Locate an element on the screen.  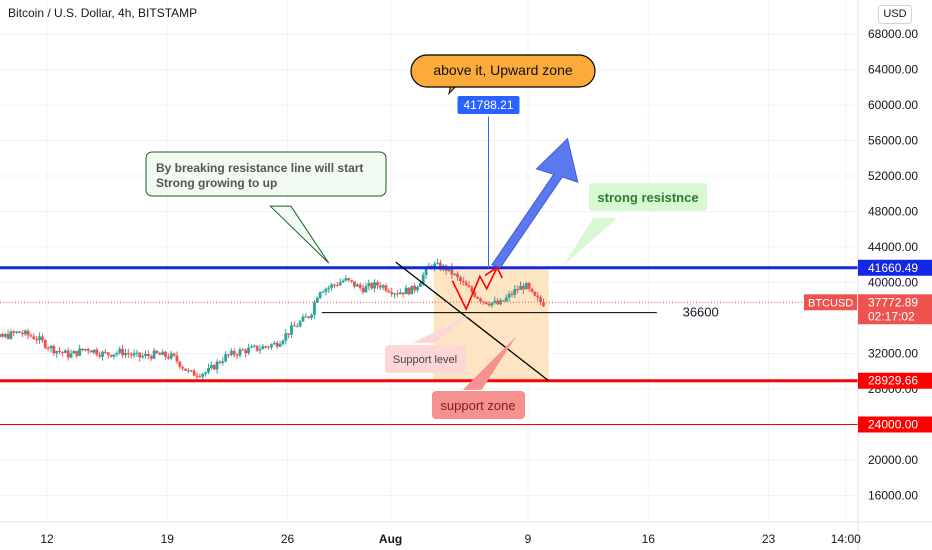
currency-button: USD is located at coordinates (895, 14).